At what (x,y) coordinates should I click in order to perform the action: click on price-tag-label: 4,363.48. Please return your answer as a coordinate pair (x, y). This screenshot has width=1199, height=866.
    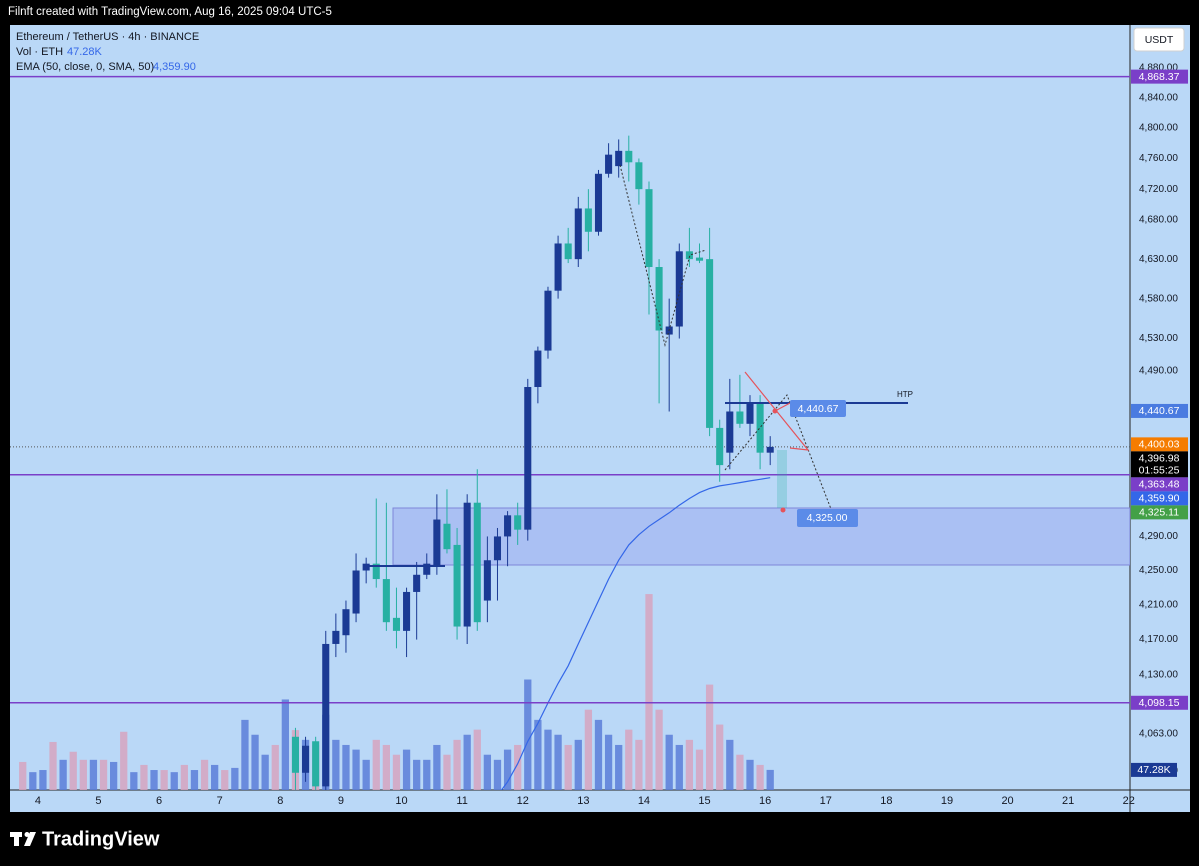
    Looking at the image, I should click on (1159, 485).